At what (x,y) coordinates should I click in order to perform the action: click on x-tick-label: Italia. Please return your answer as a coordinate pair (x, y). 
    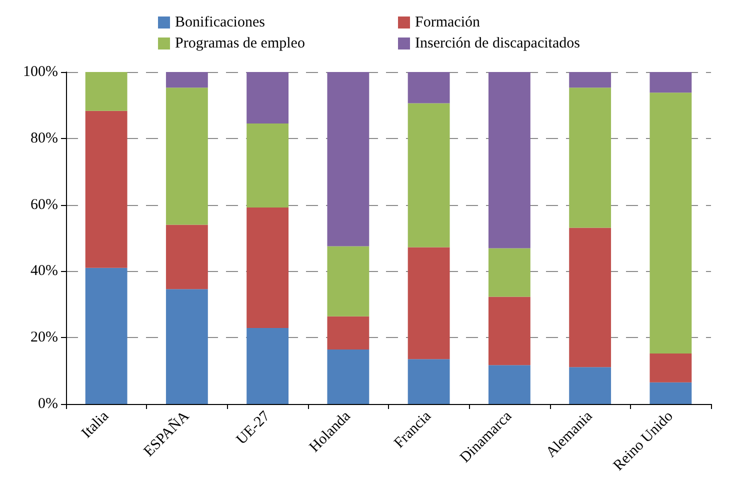
    Looking at the image, I should click on (95, 425).